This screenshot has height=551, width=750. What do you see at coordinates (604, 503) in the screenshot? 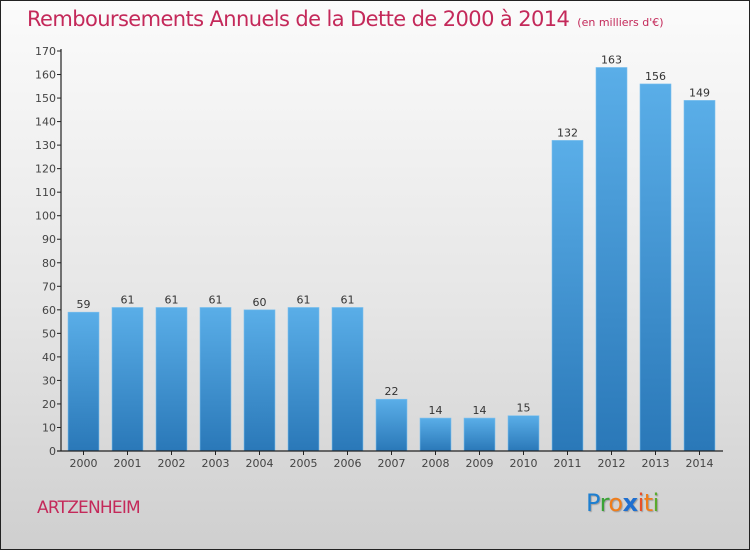
I see `logo-letter: r` at bounding box center [604, 503].